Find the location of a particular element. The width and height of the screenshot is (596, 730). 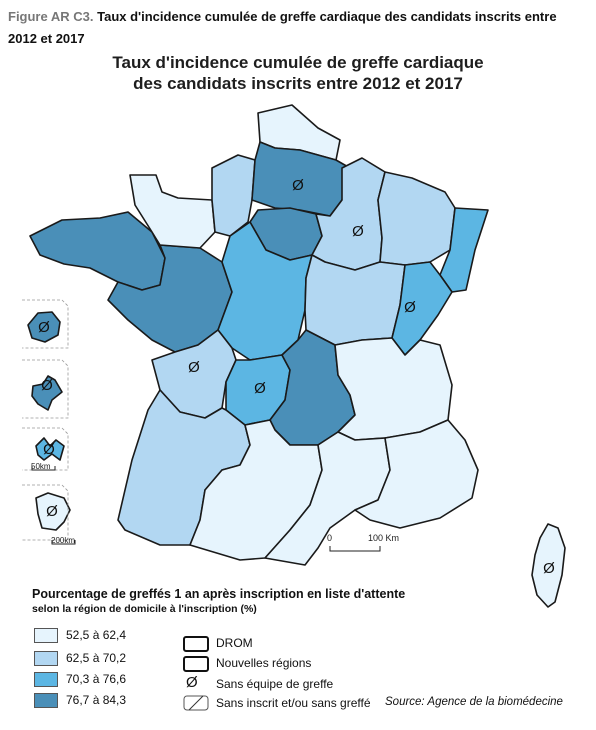

legend-label-3: 76,7 à 84,3 is located at coordinates (96, 700).